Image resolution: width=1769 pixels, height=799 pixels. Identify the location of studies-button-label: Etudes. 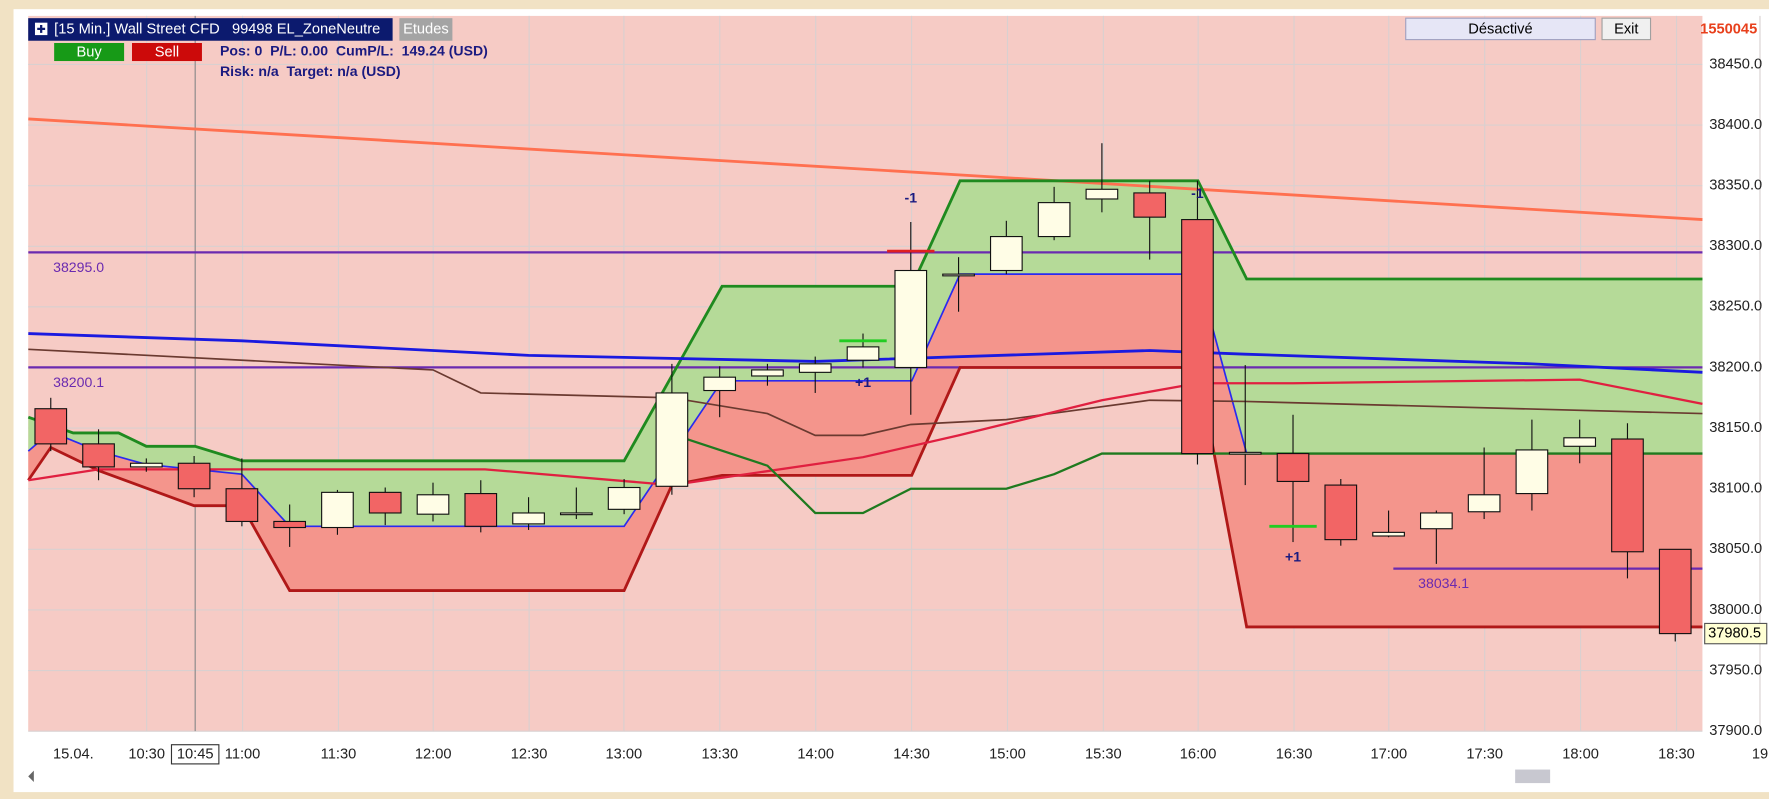
(426, 29).